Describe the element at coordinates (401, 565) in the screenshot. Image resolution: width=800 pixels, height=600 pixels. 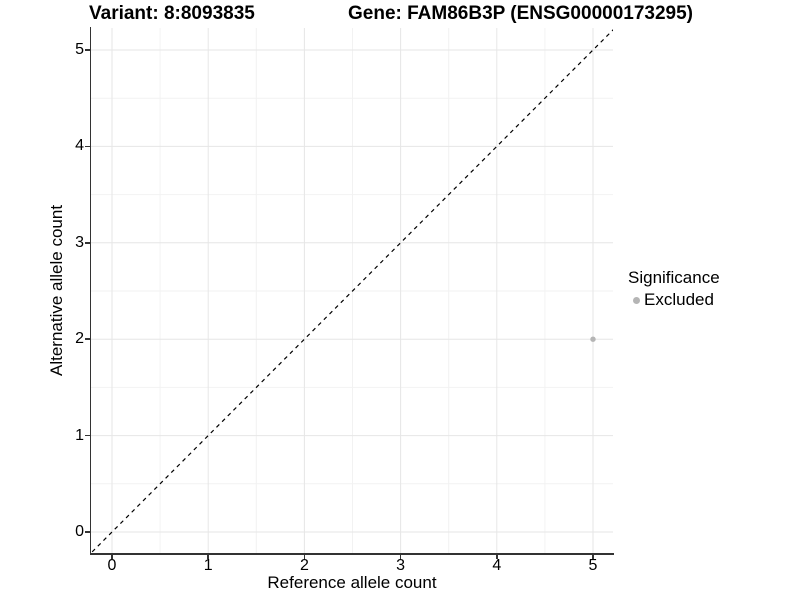
I see `x-tick-label: 3` at that location.